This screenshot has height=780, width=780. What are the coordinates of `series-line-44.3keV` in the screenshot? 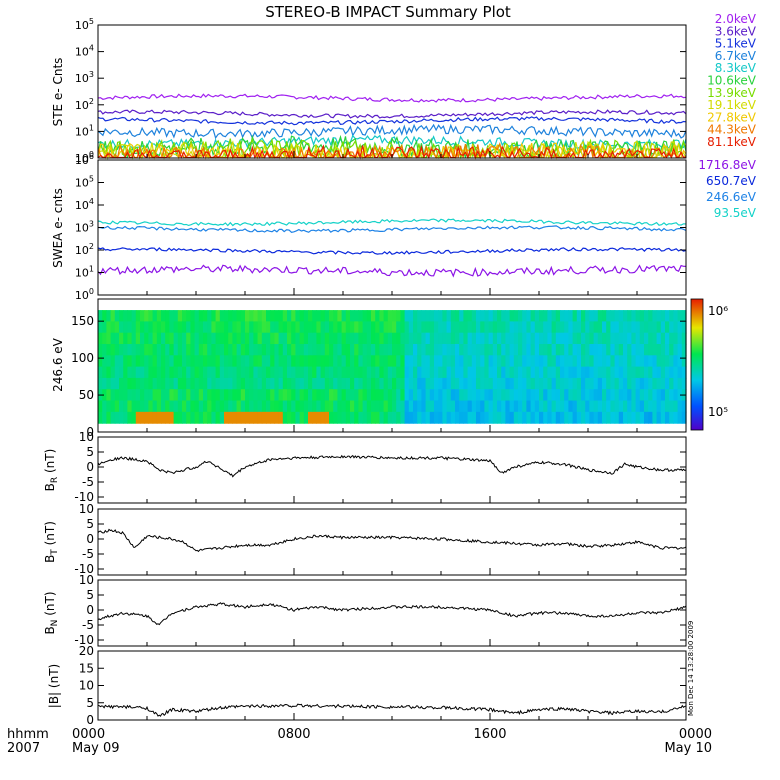 It's located at (392, 150).